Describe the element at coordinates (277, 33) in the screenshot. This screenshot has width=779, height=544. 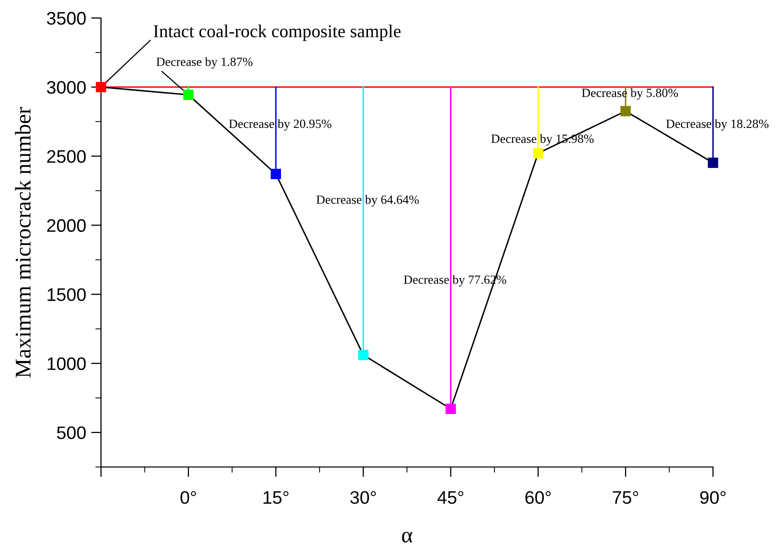
I see `annotation: Intact coal-rock composite sample` at that location.